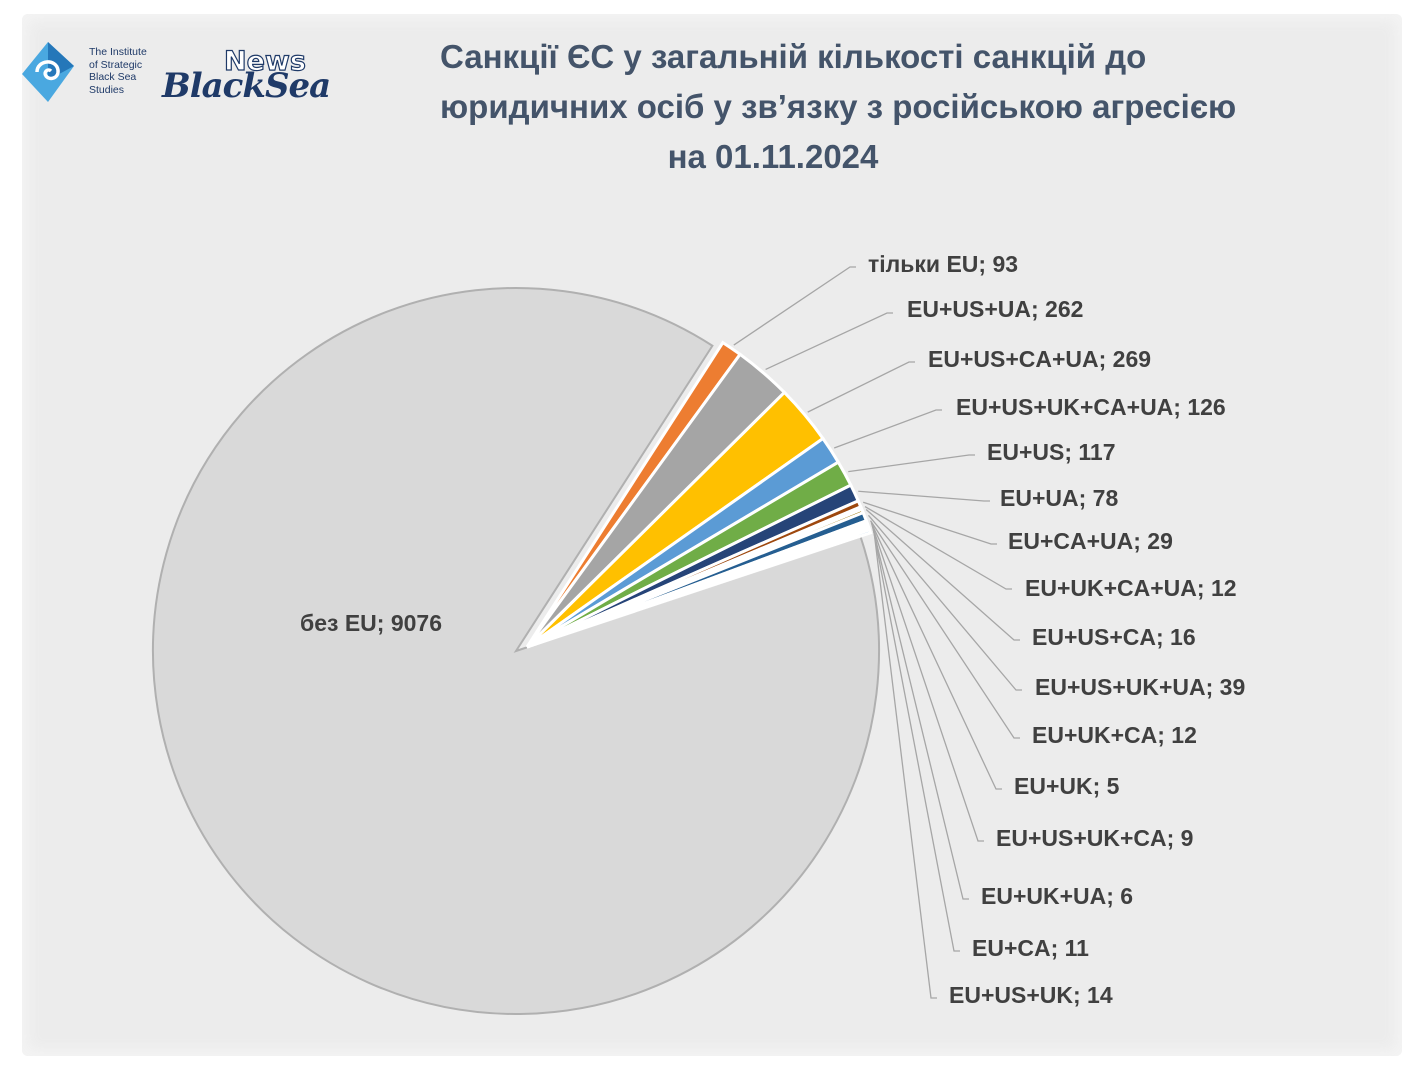  What do you see at coordinates (48, 72) in the screenshot?
I see `isbss-emblem-icon` at bounding box center [48, 72].